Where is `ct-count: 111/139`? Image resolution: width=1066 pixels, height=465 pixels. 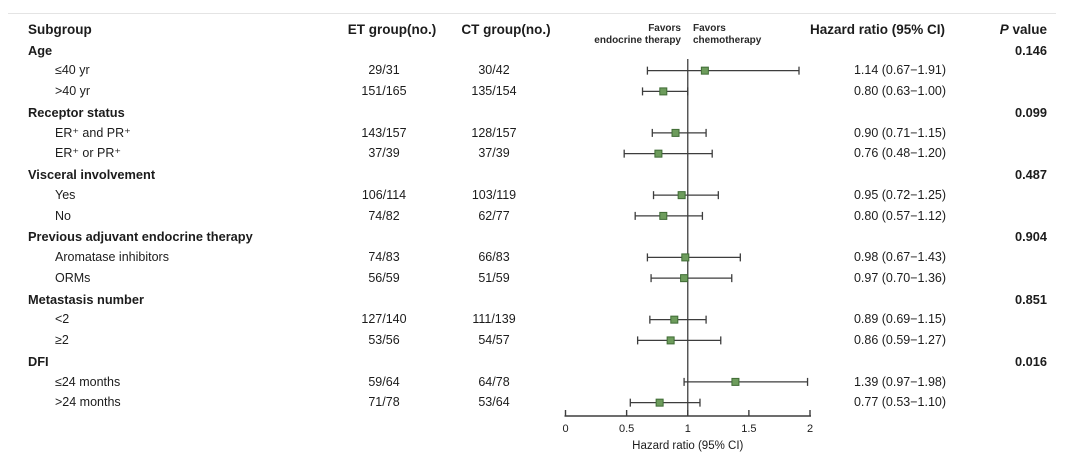
ct-count: 111/139 is located at coordinates (494, 319).